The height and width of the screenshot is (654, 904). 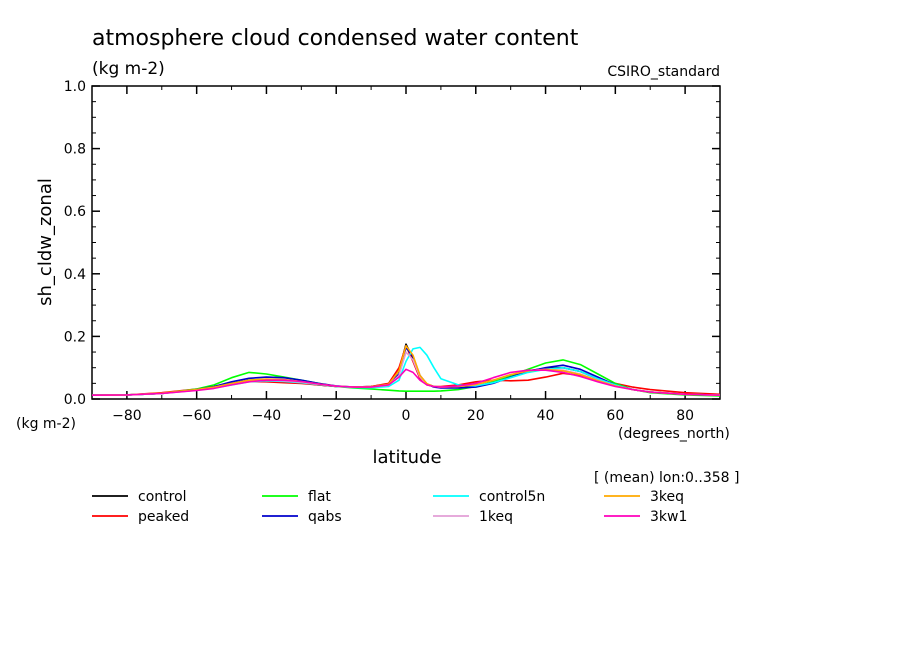 I want to click on legend-label-flat: flat, so click(x=319, y=497).